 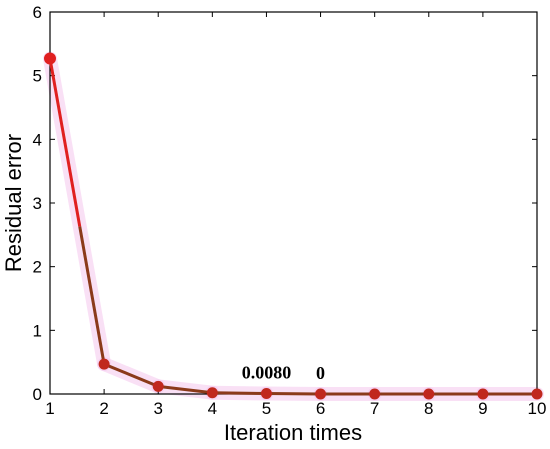 What do you see at coordinates (49, 408) in the screenshot?
I see `x-tick-label: 1` at bounding box center [49, 408].